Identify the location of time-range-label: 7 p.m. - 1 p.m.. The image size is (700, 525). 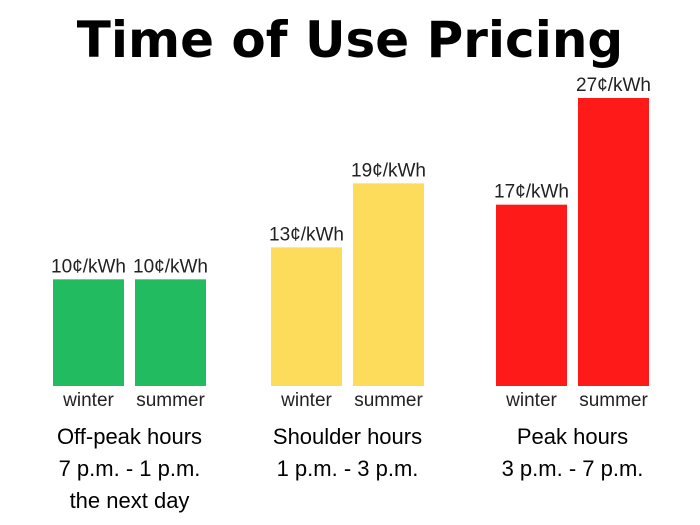
(130, 468).